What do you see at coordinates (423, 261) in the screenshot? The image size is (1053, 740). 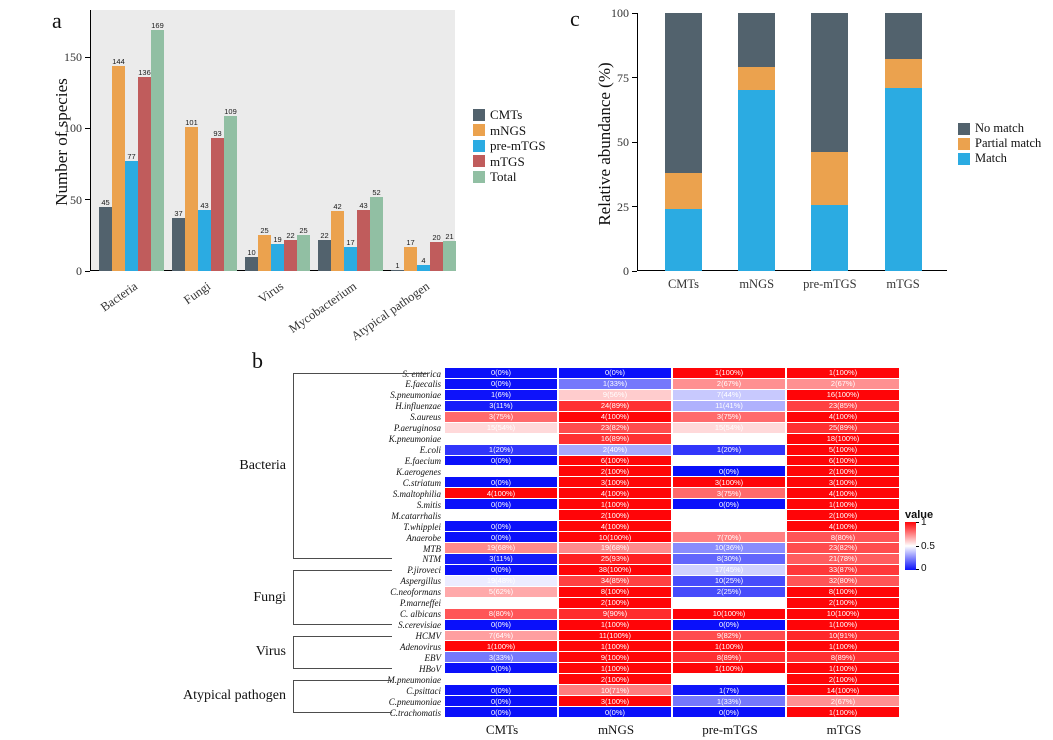 I see `bar-value-label: 4` at bounding box center [423, 261].